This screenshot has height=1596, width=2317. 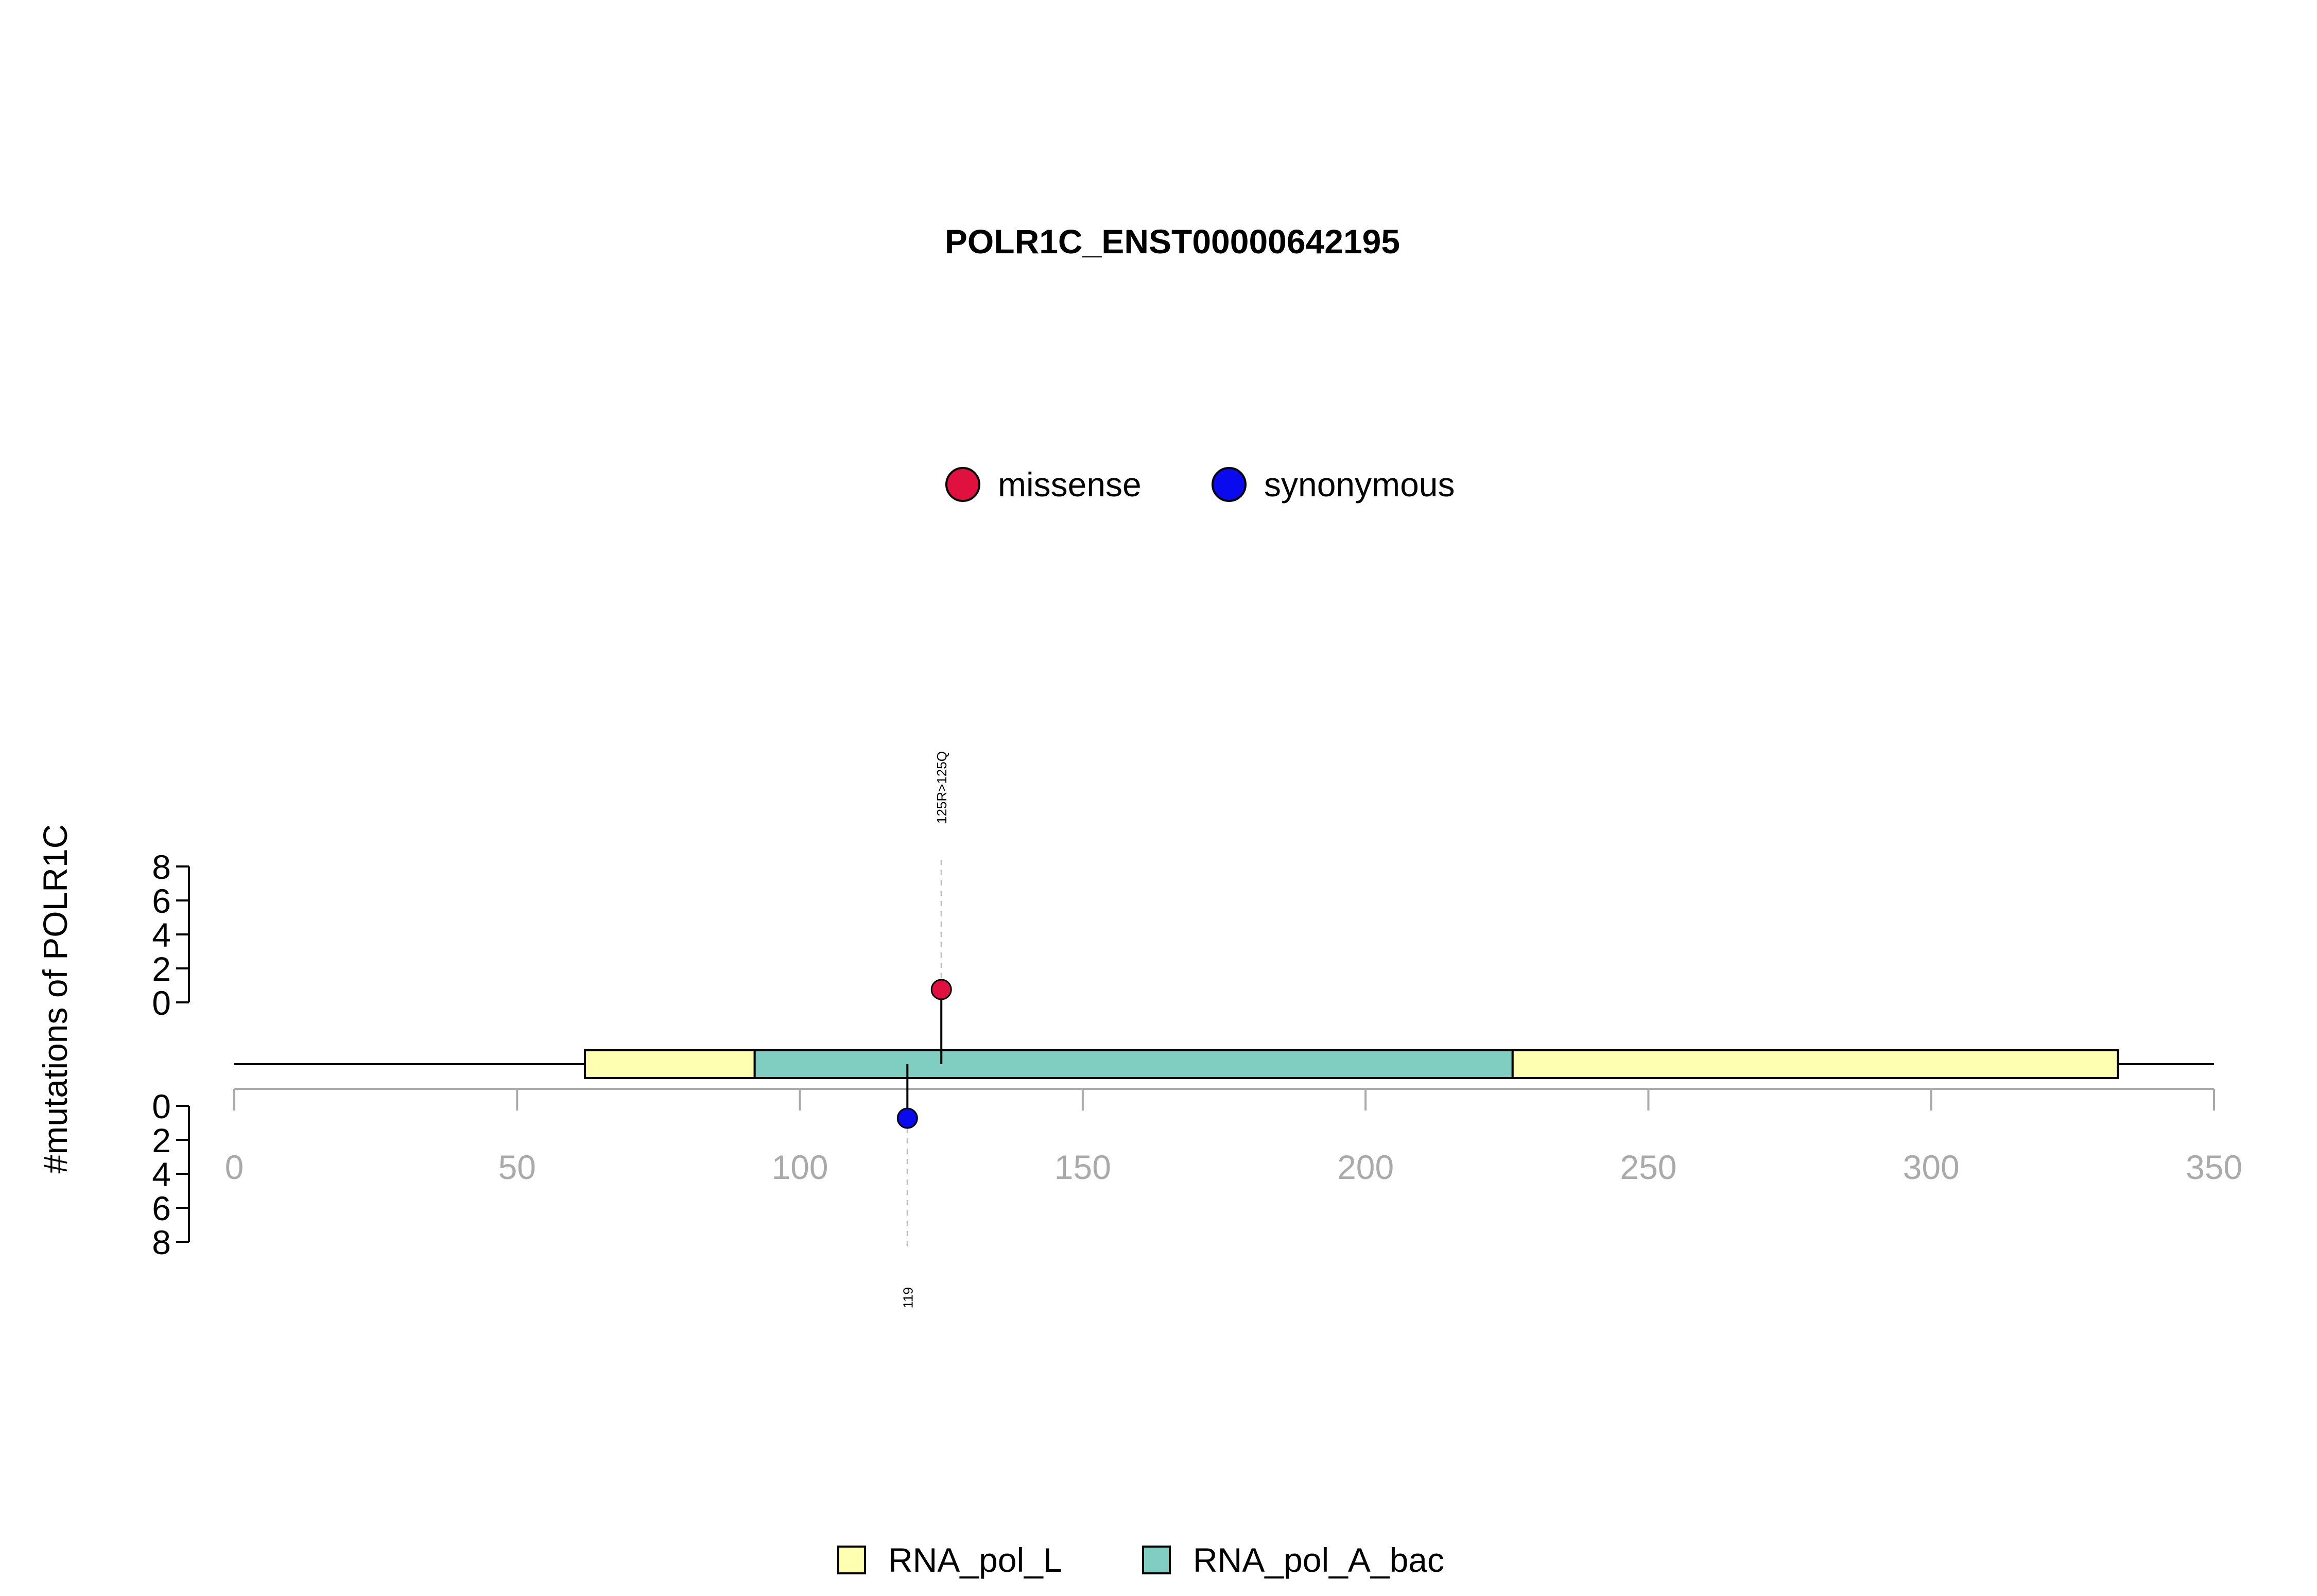 What do you see at coordinates (517, 1167) in the screenshot?
I see `x-tick-label-50: 50` at bounding box center [517, 1167].